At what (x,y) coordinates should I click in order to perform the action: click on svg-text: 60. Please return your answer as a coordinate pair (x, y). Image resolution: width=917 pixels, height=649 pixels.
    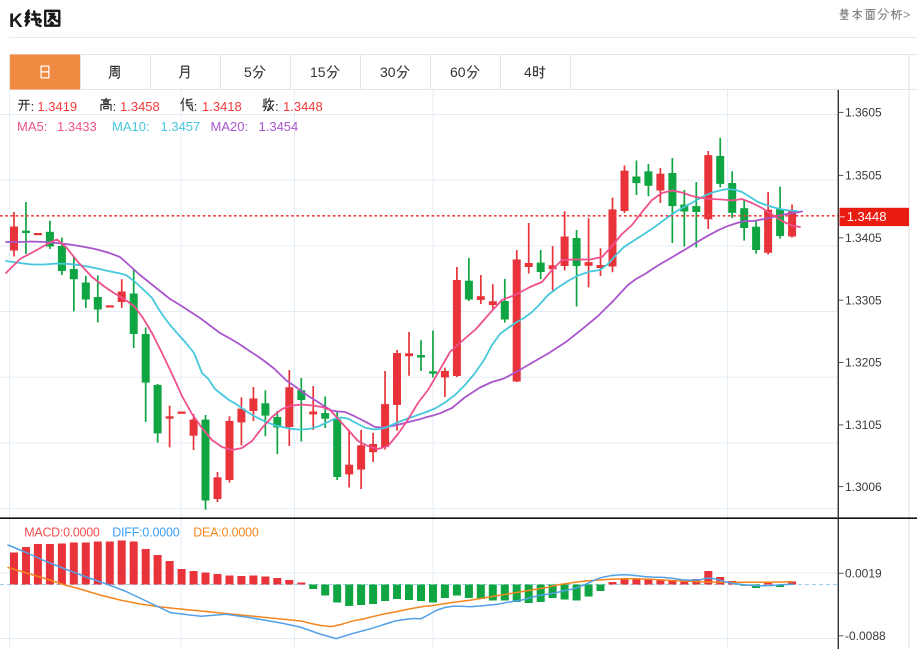
    Looking at the image, I should click on (458, 72).